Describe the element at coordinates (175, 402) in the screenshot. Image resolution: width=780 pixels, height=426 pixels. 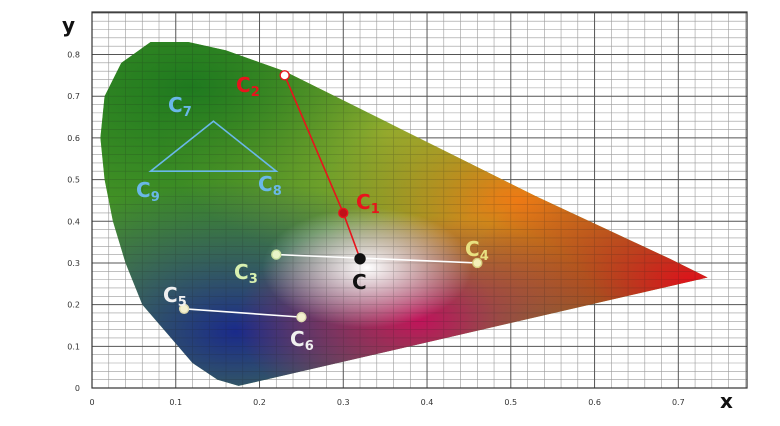
I see `x-tick-label: 0.1` at that location.